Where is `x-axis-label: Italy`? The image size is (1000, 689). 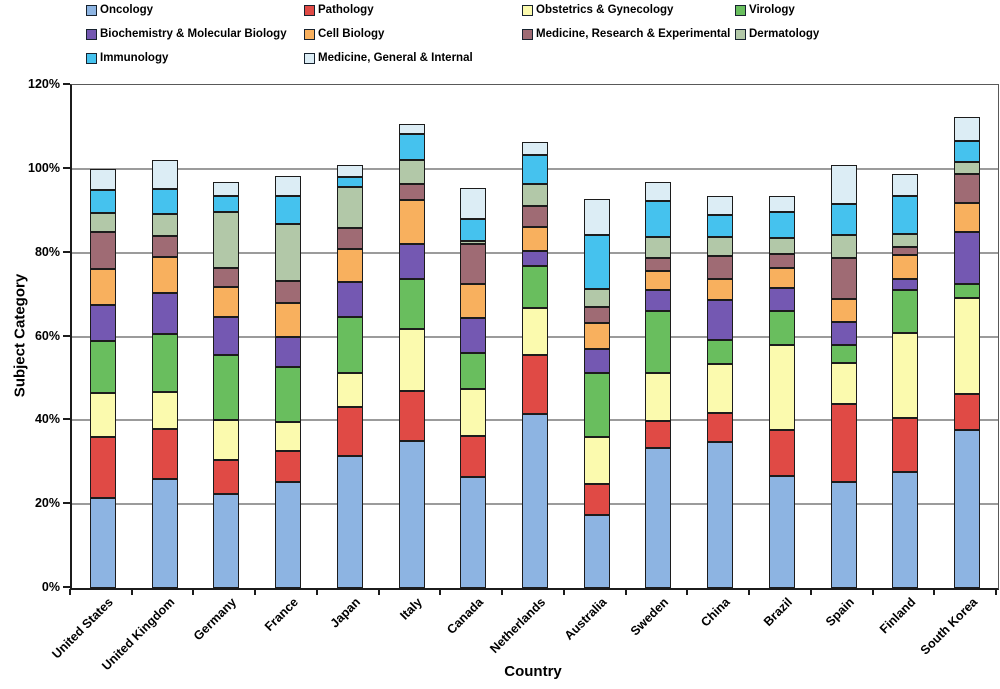
x-axis-label: Italy is located at coordinates (410, 609).